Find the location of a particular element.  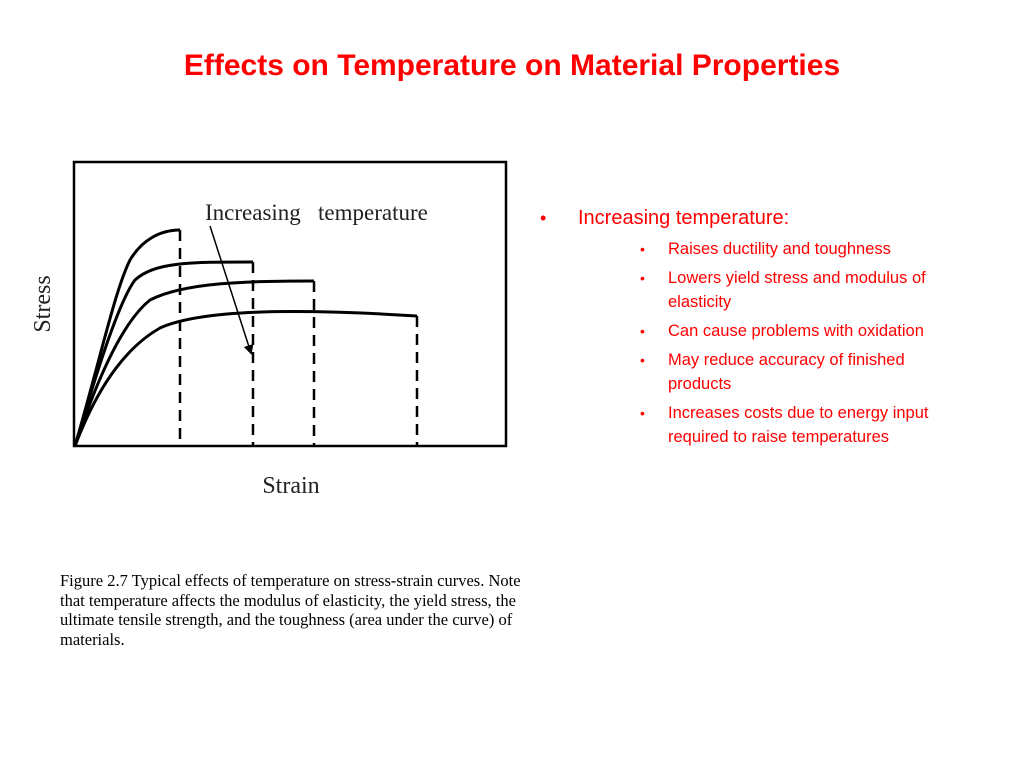

temperature-arrow is located at coordinates (231, 290).